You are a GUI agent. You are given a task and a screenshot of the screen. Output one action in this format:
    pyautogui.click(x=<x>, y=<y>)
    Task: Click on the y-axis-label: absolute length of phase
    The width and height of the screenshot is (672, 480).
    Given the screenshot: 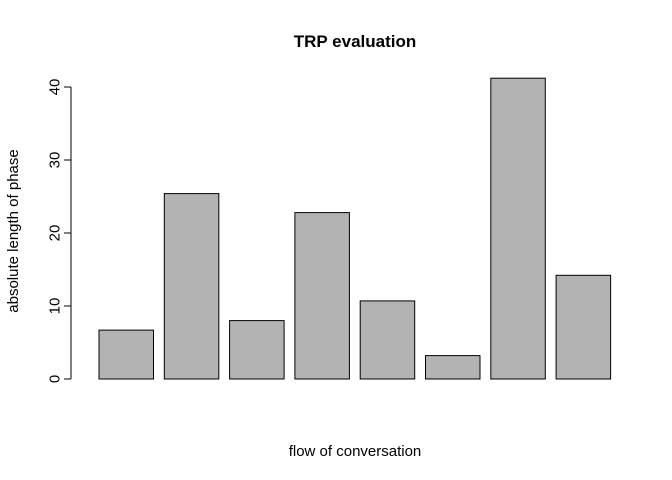 What is the action you would take?
    pyautogui.click(x=13, y=230)
    